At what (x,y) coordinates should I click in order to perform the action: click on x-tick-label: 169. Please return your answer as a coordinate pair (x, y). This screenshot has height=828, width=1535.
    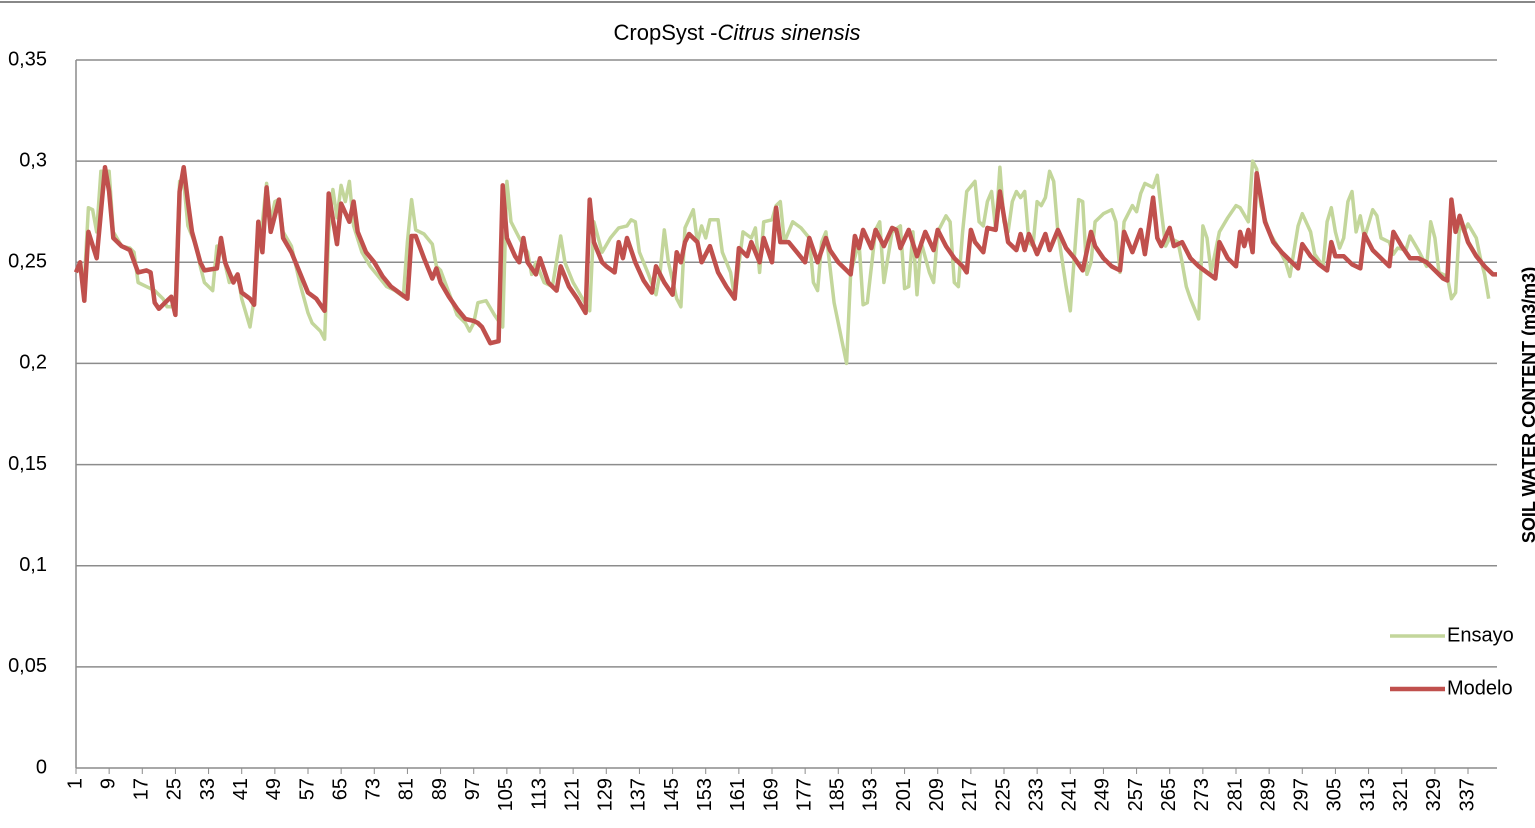
    Looking at the image, I should click on (771, 794).